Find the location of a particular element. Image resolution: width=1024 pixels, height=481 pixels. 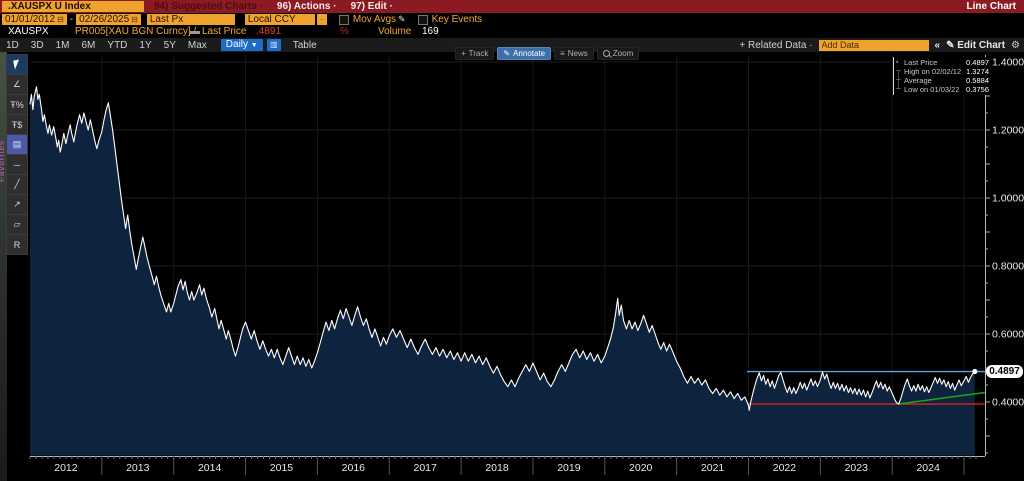

last-price-value: .4891 is located at coordinates (269, 31).